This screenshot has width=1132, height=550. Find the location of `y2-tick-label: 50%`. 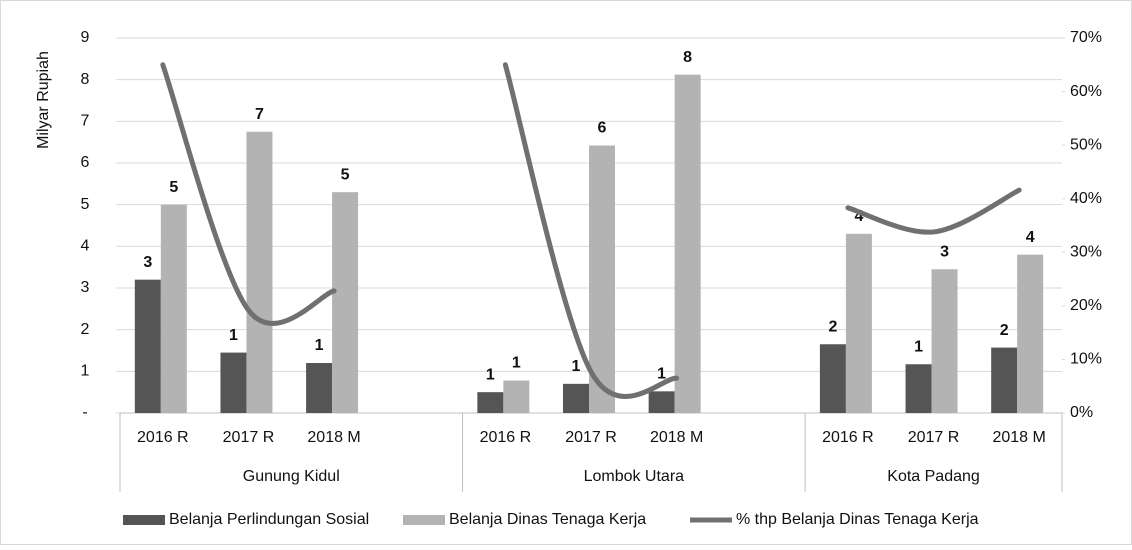

y2-tick-label: 50% is located at coordinates (1086, 144).